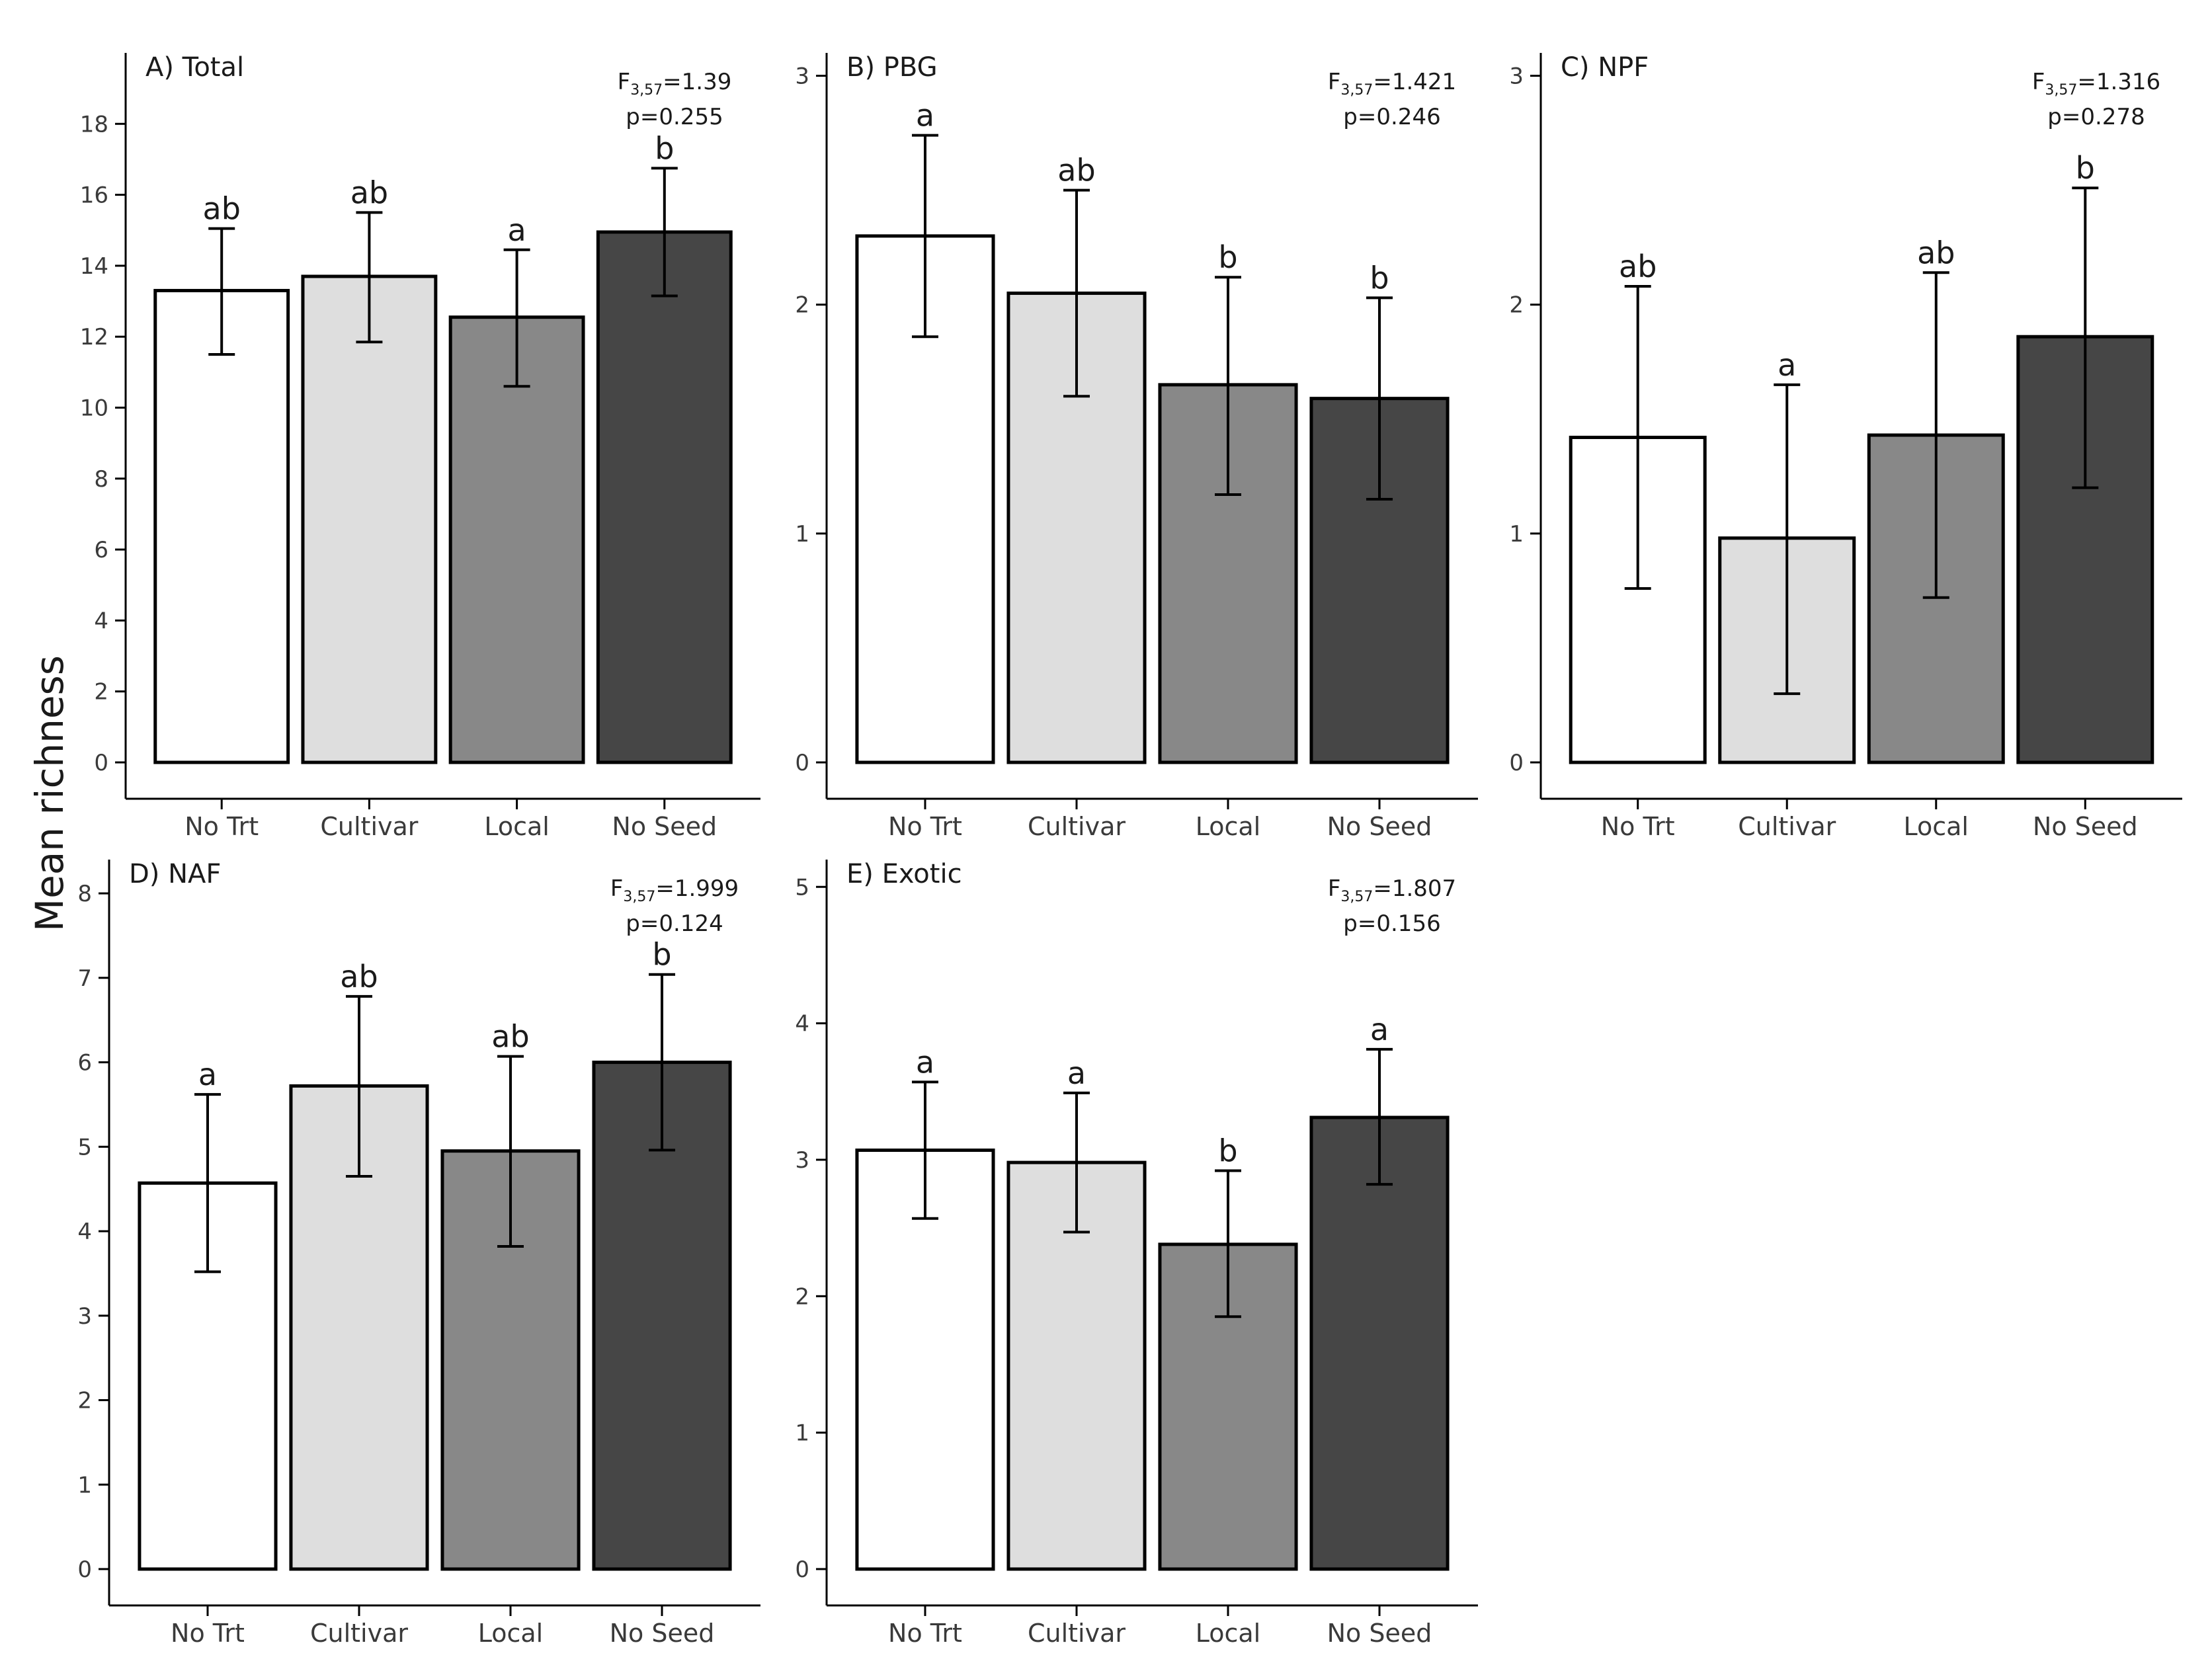  Describe the element at coordinates (674, 117) in the screenshot. I see `stat-p: p=0.255` at that location.